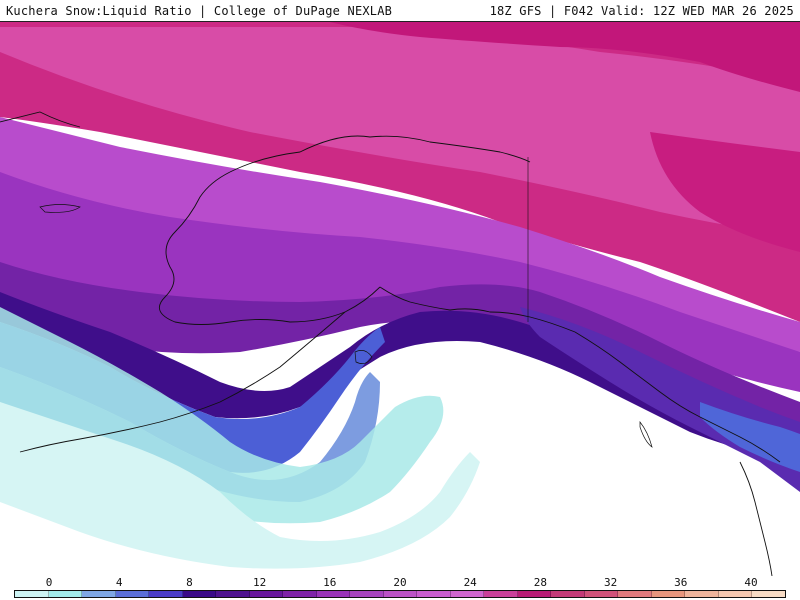 The width and height of the screenshot is (800, 600). Describe the element at coordinates (269, 248) in the screenshot. I see `alaska-west-coast` at that location.